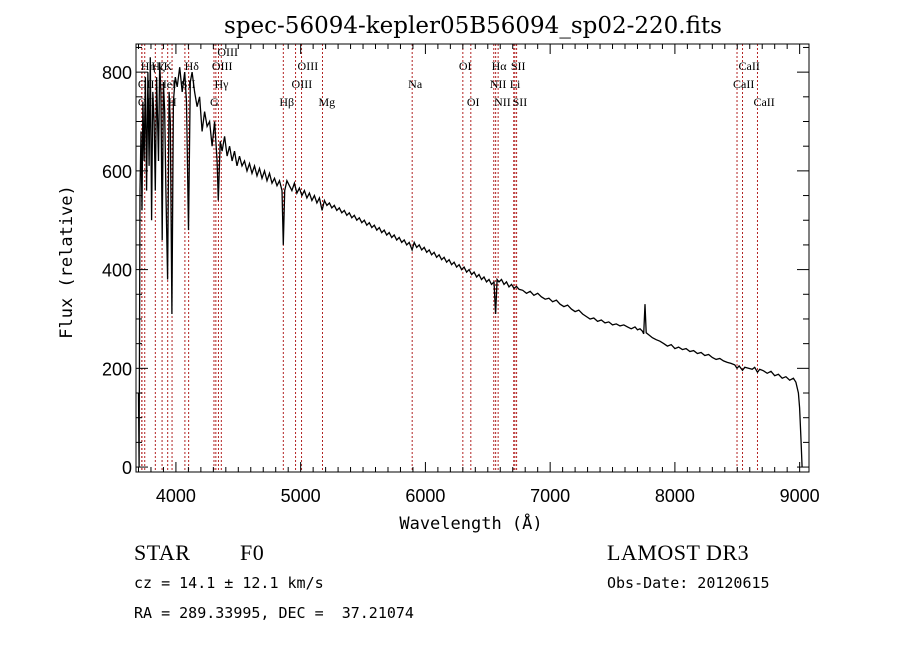  I want to click on emission-line-label: Hη, so click(148, 66).